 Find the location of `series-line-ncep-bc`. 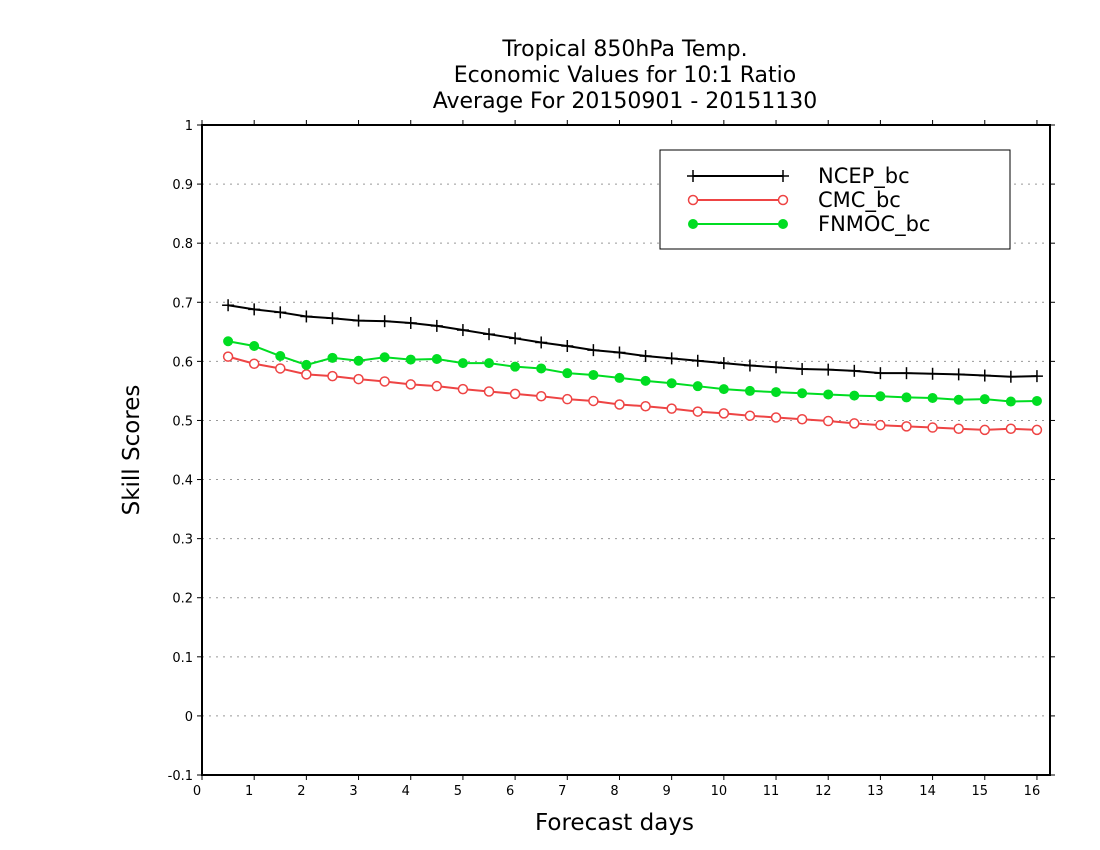

series-line-ncep-bc is located at coordinates (632, 341).